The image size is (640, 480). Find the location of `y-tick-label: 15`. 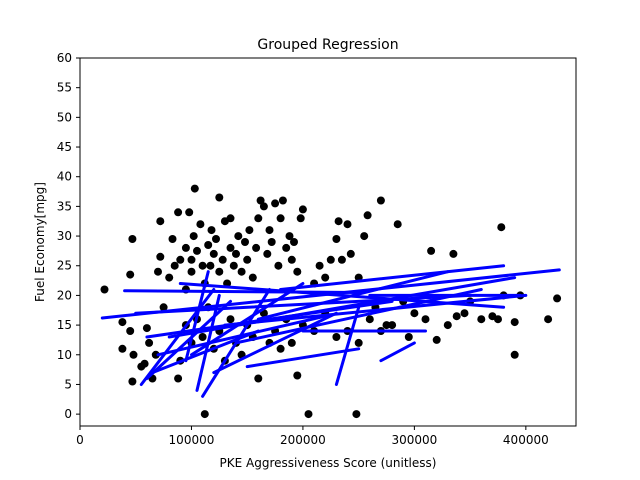

y-tick-label: 15 is located at coordinates (64, 325).